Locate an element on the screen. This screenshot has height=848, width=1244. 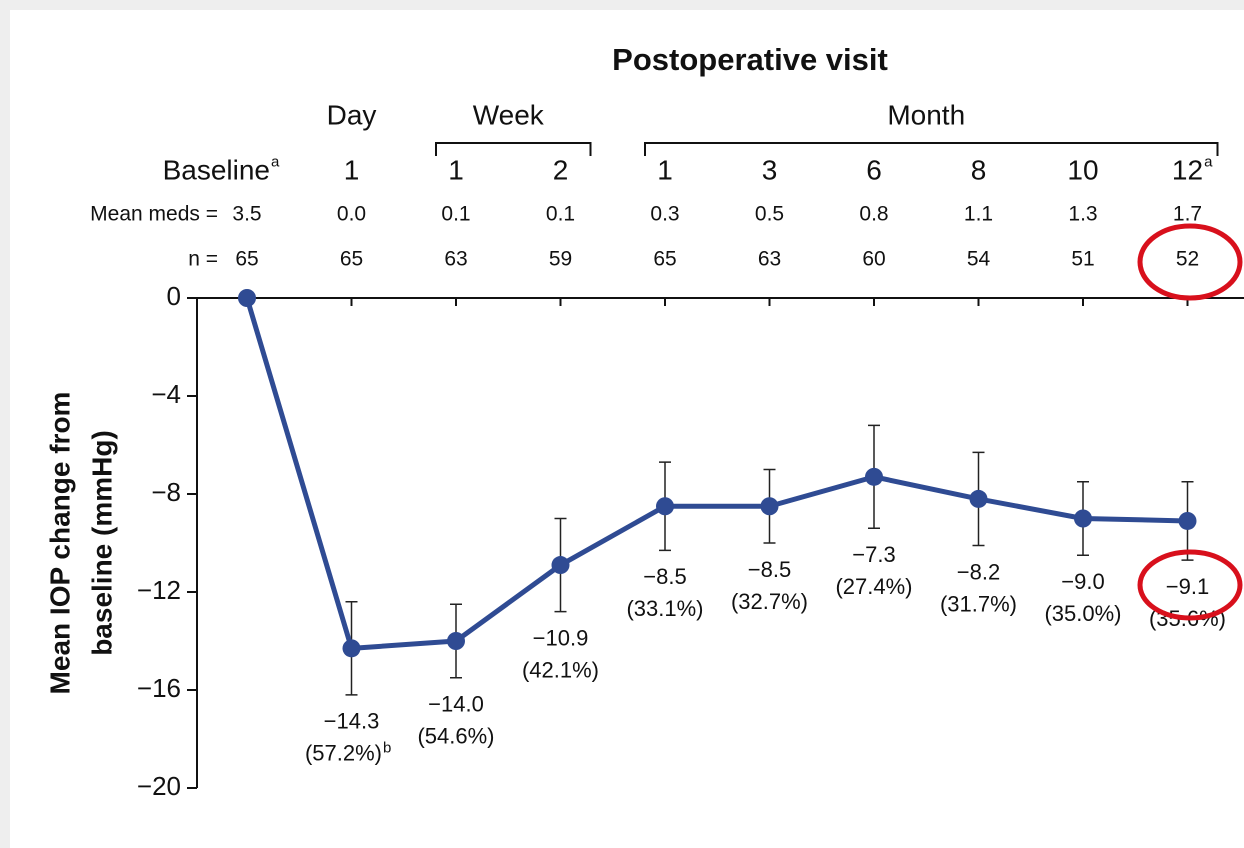
n-value: 59 is located at coordinates (560, 259).